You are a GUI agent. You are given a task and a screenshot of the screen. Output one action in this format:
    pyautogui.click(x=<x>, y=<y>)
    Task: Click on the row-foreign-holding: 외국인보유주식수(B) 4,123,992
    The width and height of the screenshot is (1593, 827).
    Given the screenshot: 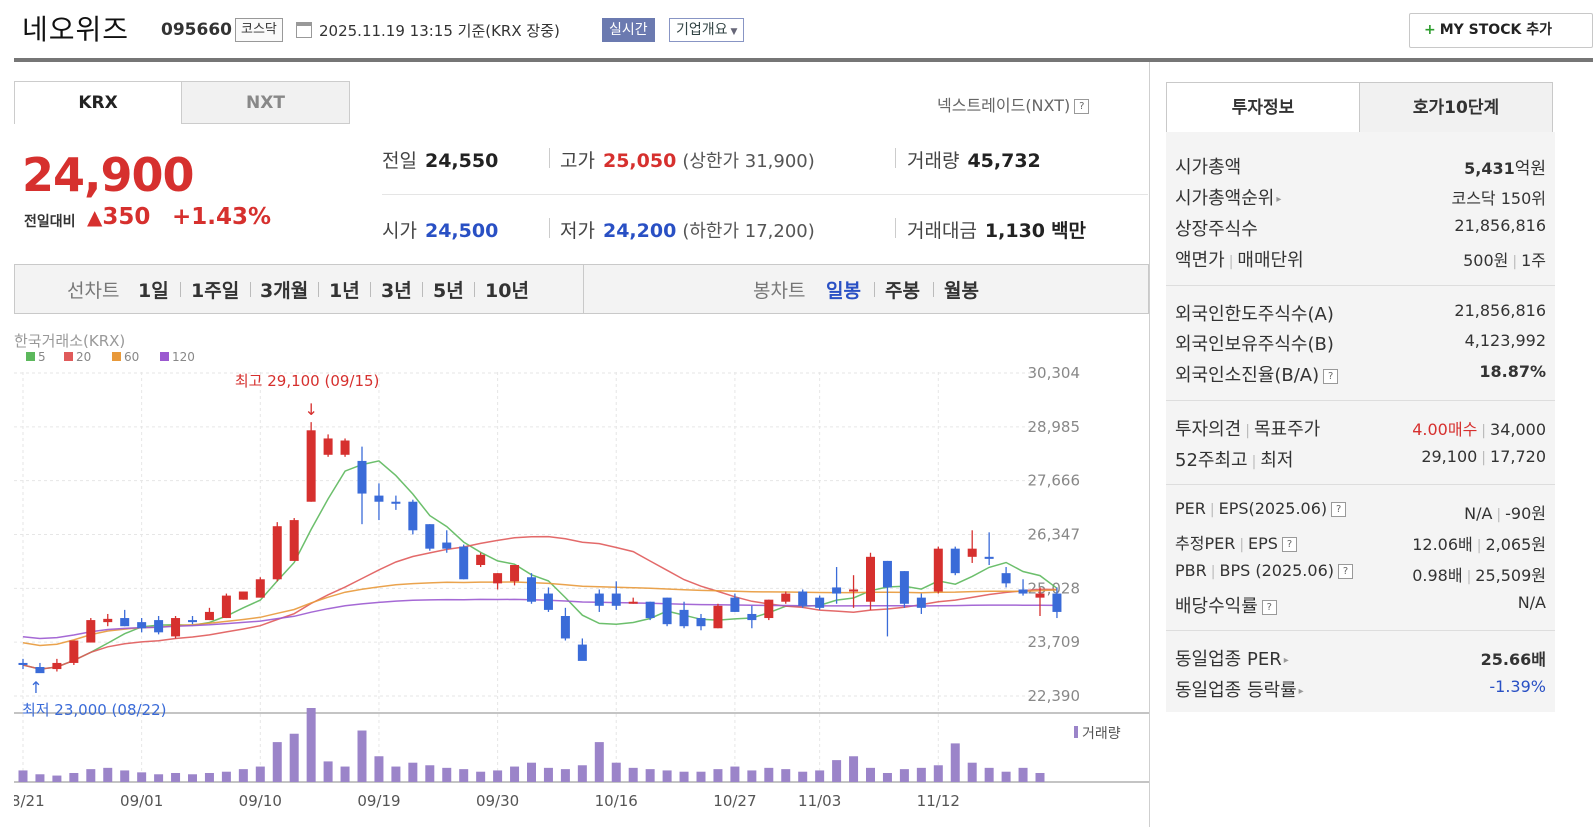 What is the action you would take?
    pyautogui.click(x=1360, y=343)
    